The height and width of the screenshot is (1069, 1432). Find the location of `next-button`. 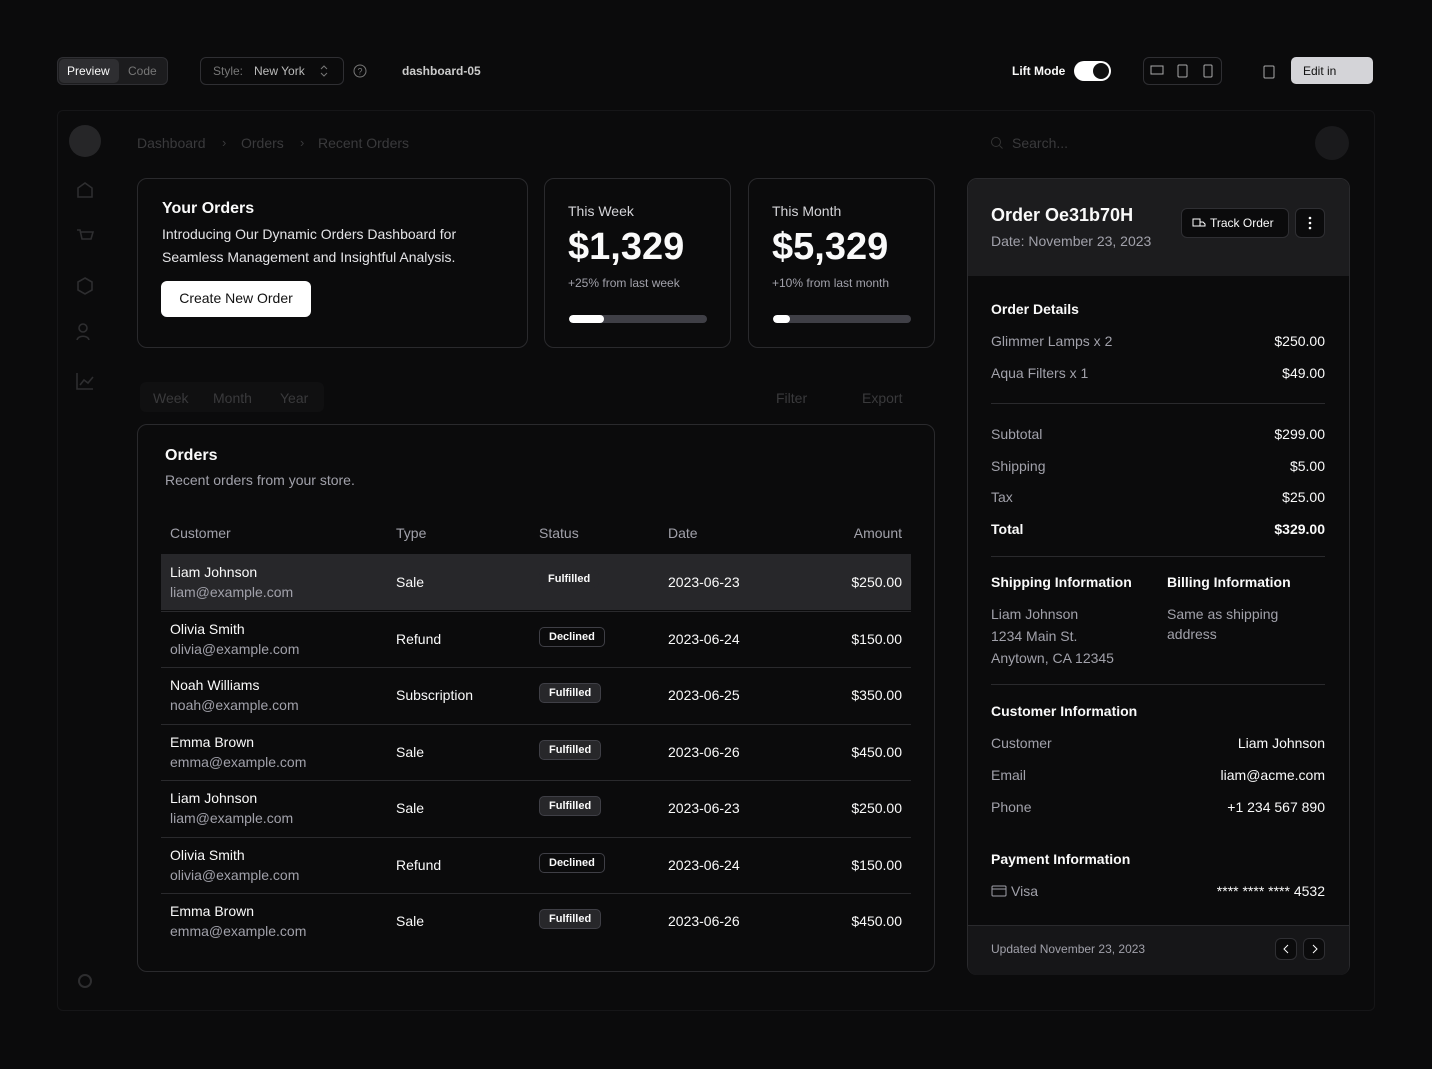

next-button is located at coordinates (1314, 949).